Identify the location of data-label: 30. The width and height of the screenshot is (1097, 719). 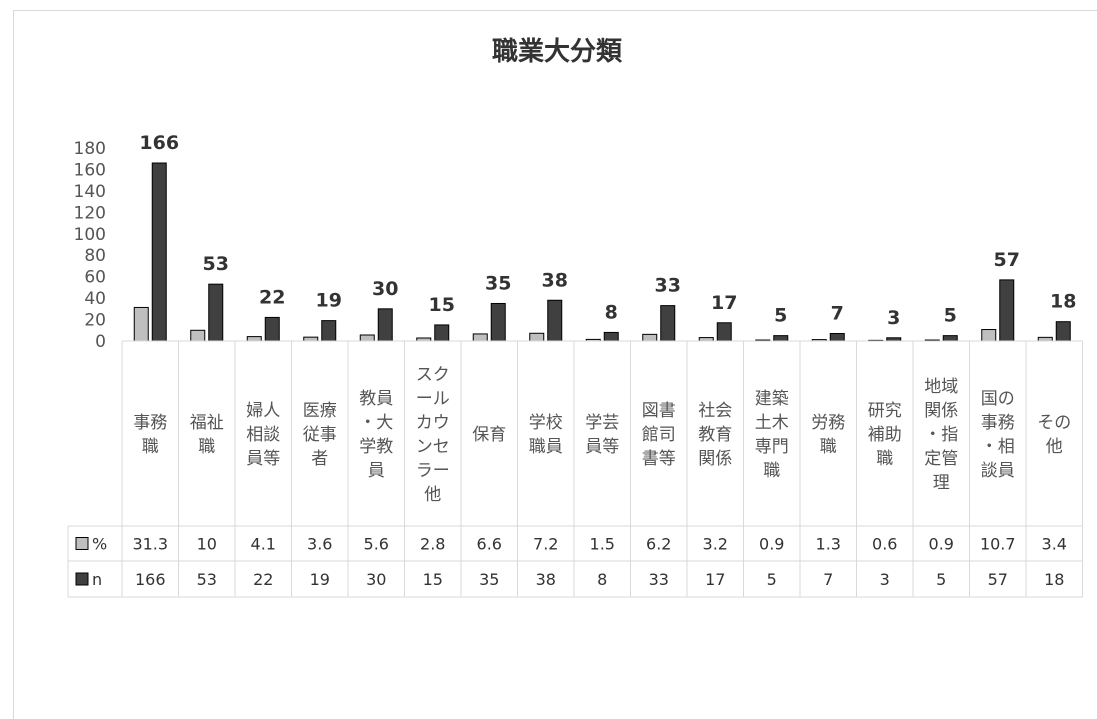
(385, 289).